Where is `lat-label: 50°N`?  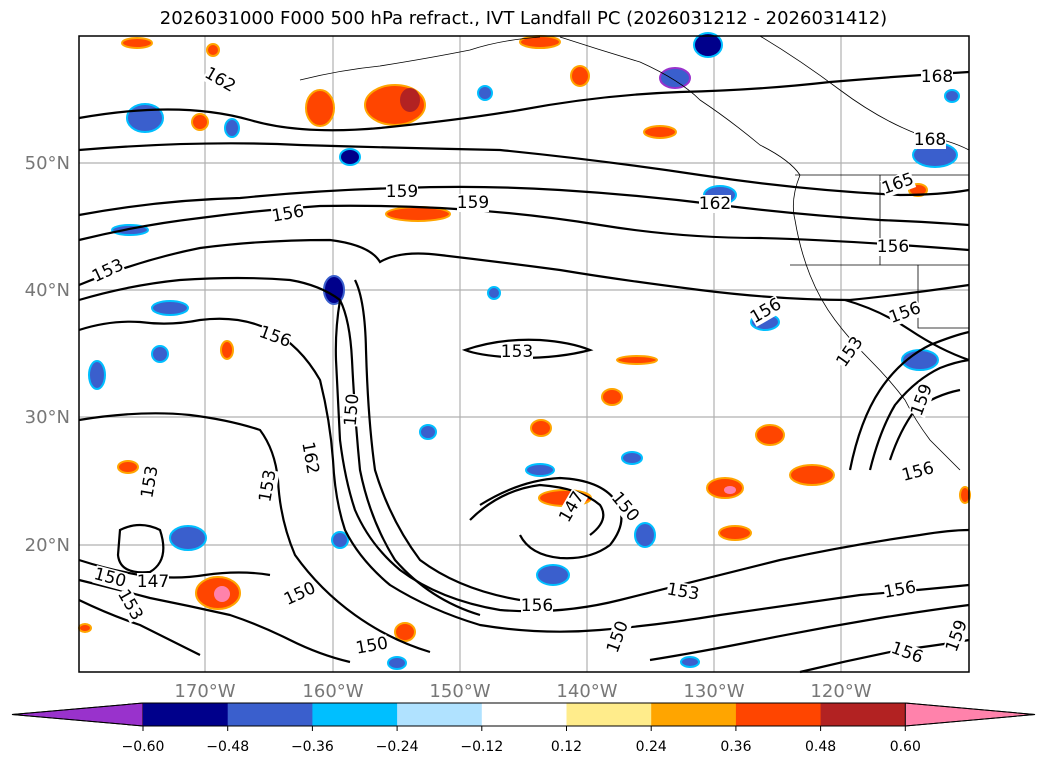
lat-label: 50°N is located at coordinates (47, 163).